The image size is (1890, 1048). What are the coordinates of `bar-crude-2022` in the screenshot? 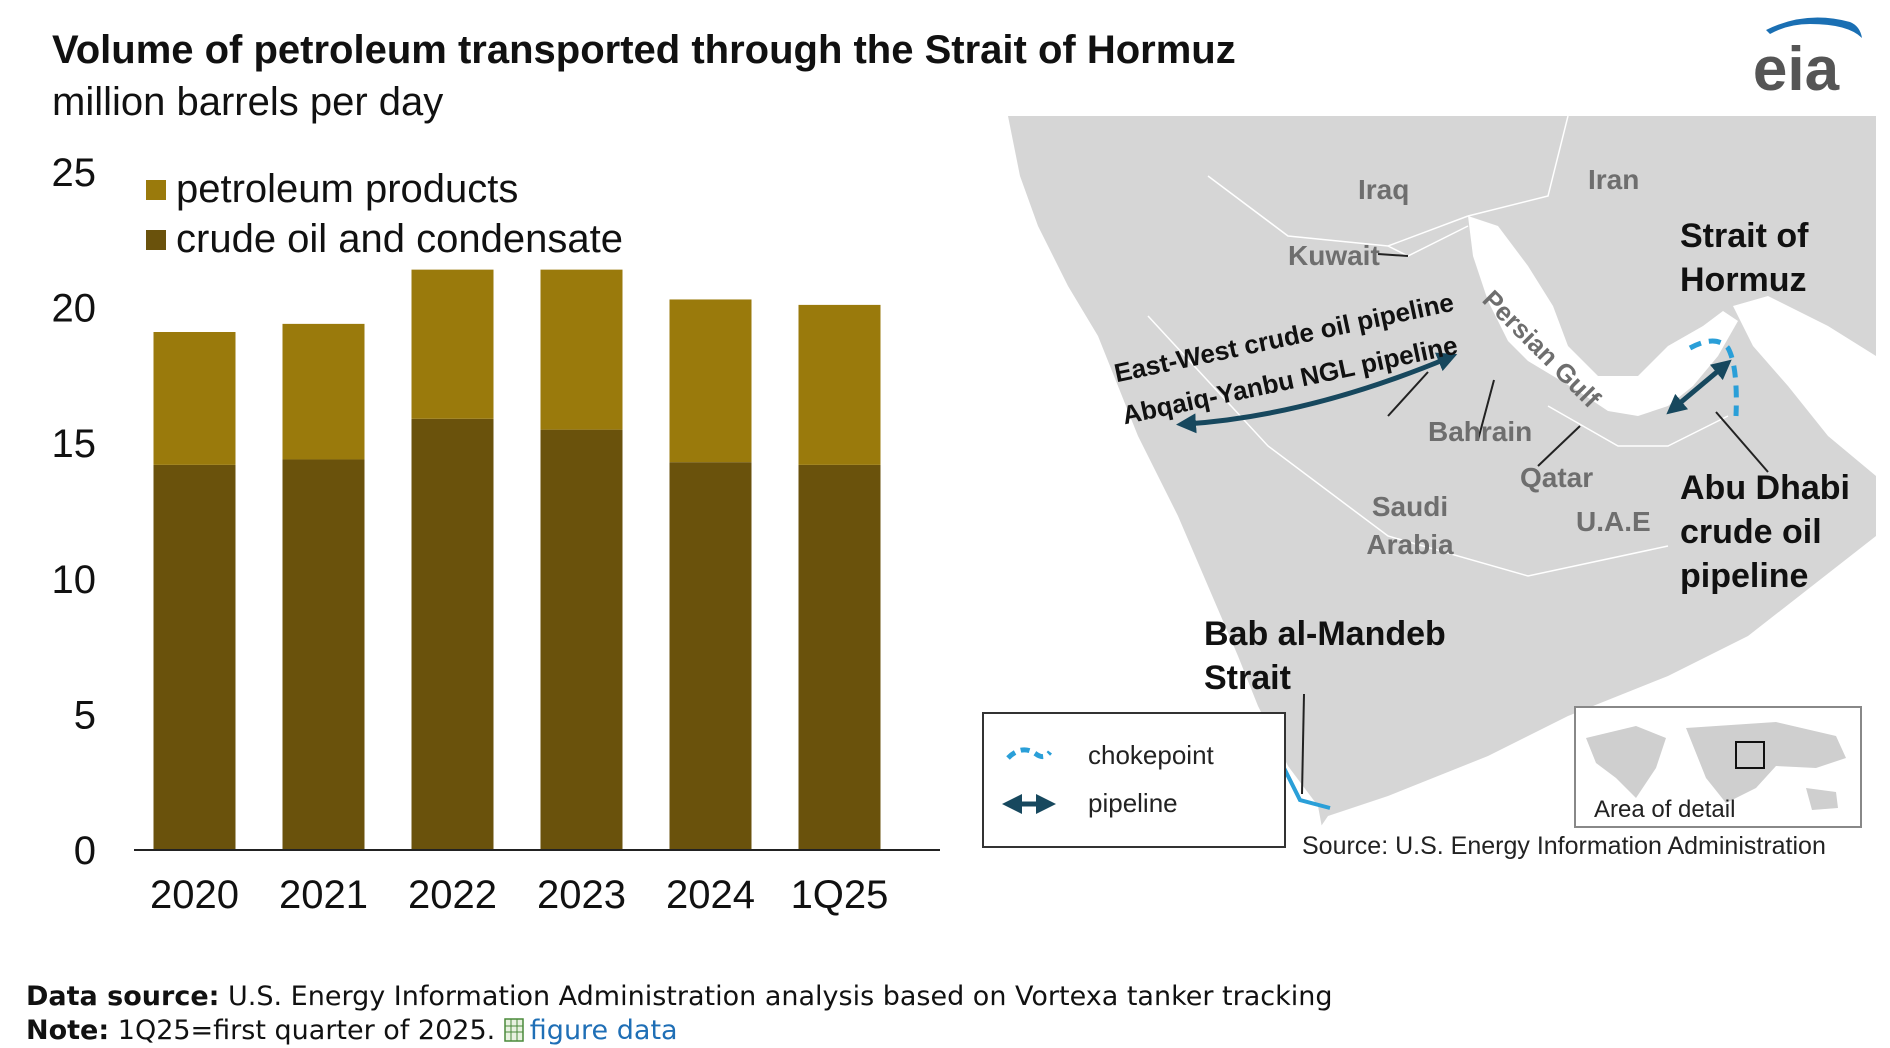 It's located at (452, 634).